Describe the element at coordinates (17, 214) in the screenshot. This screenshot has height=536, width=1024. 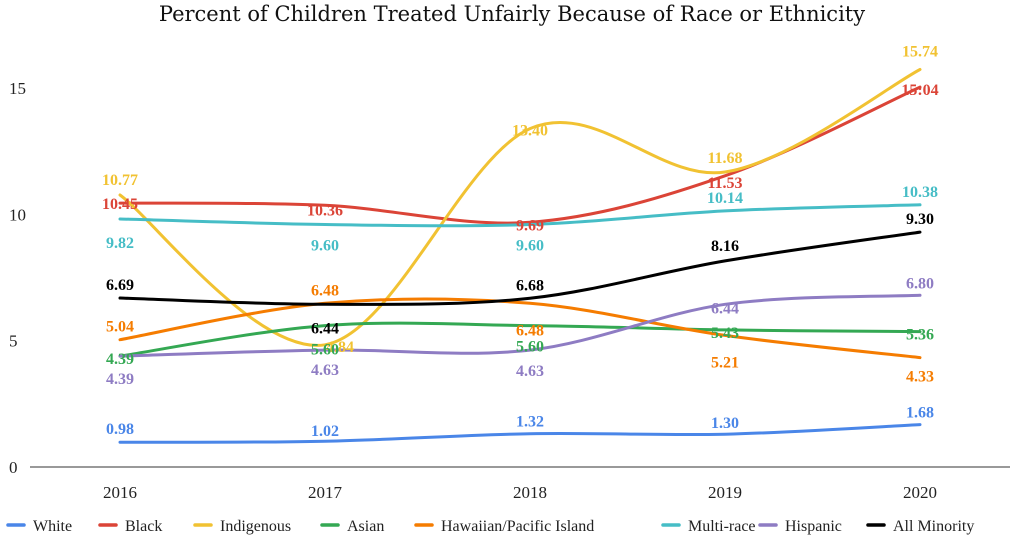
I see `y-tick-label: 10` at that location.